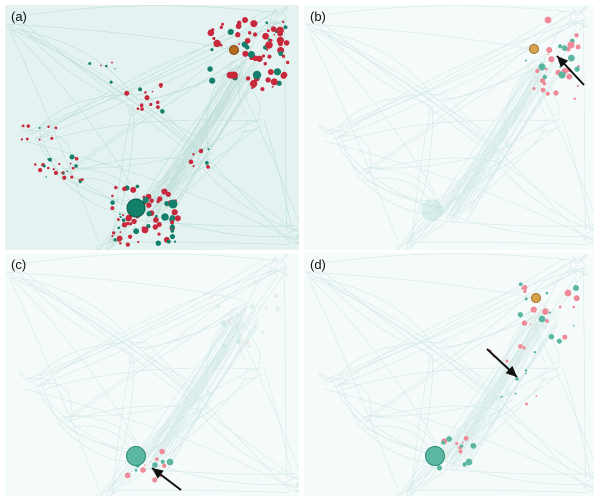  Describe the element at coordinates (318, 264) in the screenshot. I see `panel-label-d: (d)` at that location.